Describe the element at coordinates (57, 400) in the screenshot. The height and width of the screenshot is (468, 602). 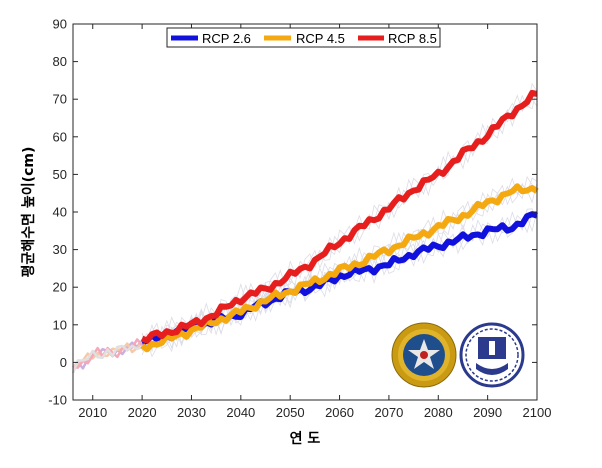
I see `y-tick-label: -10` at that location.